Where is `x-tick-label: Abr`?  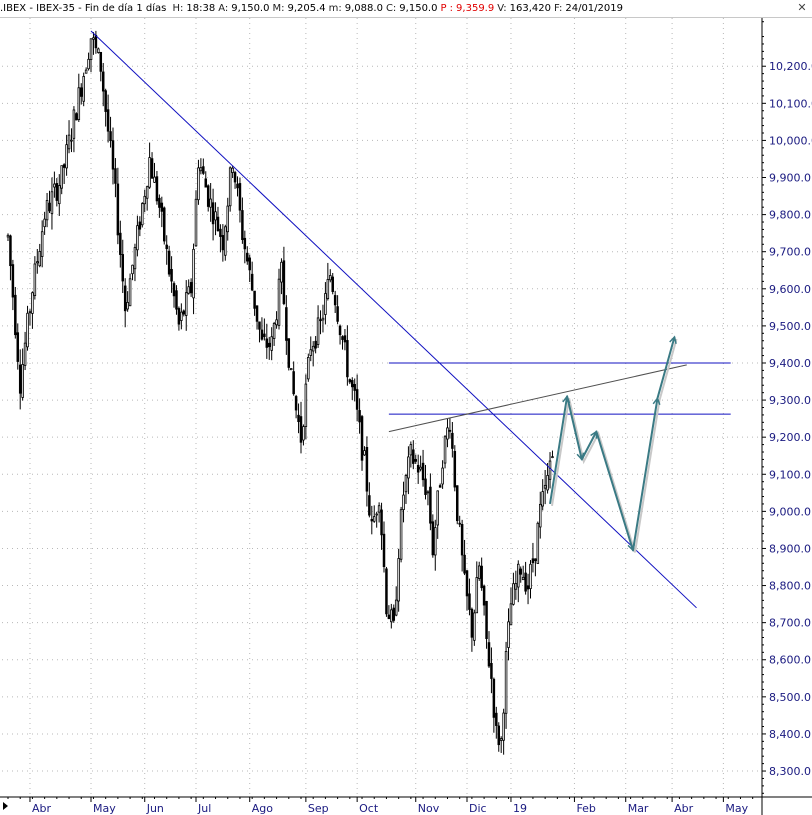
x-tick-label: Abr is located at coordinates (42, 808).